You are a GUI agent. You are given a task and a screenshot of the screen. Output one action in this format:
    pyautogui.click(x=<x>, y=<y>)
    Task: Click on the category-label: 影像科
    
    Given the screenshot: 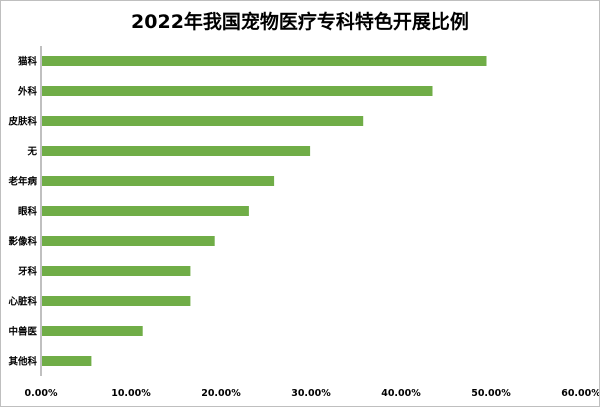 What is the action you would take?
    pyautogui.click(x=22, y=242)
    